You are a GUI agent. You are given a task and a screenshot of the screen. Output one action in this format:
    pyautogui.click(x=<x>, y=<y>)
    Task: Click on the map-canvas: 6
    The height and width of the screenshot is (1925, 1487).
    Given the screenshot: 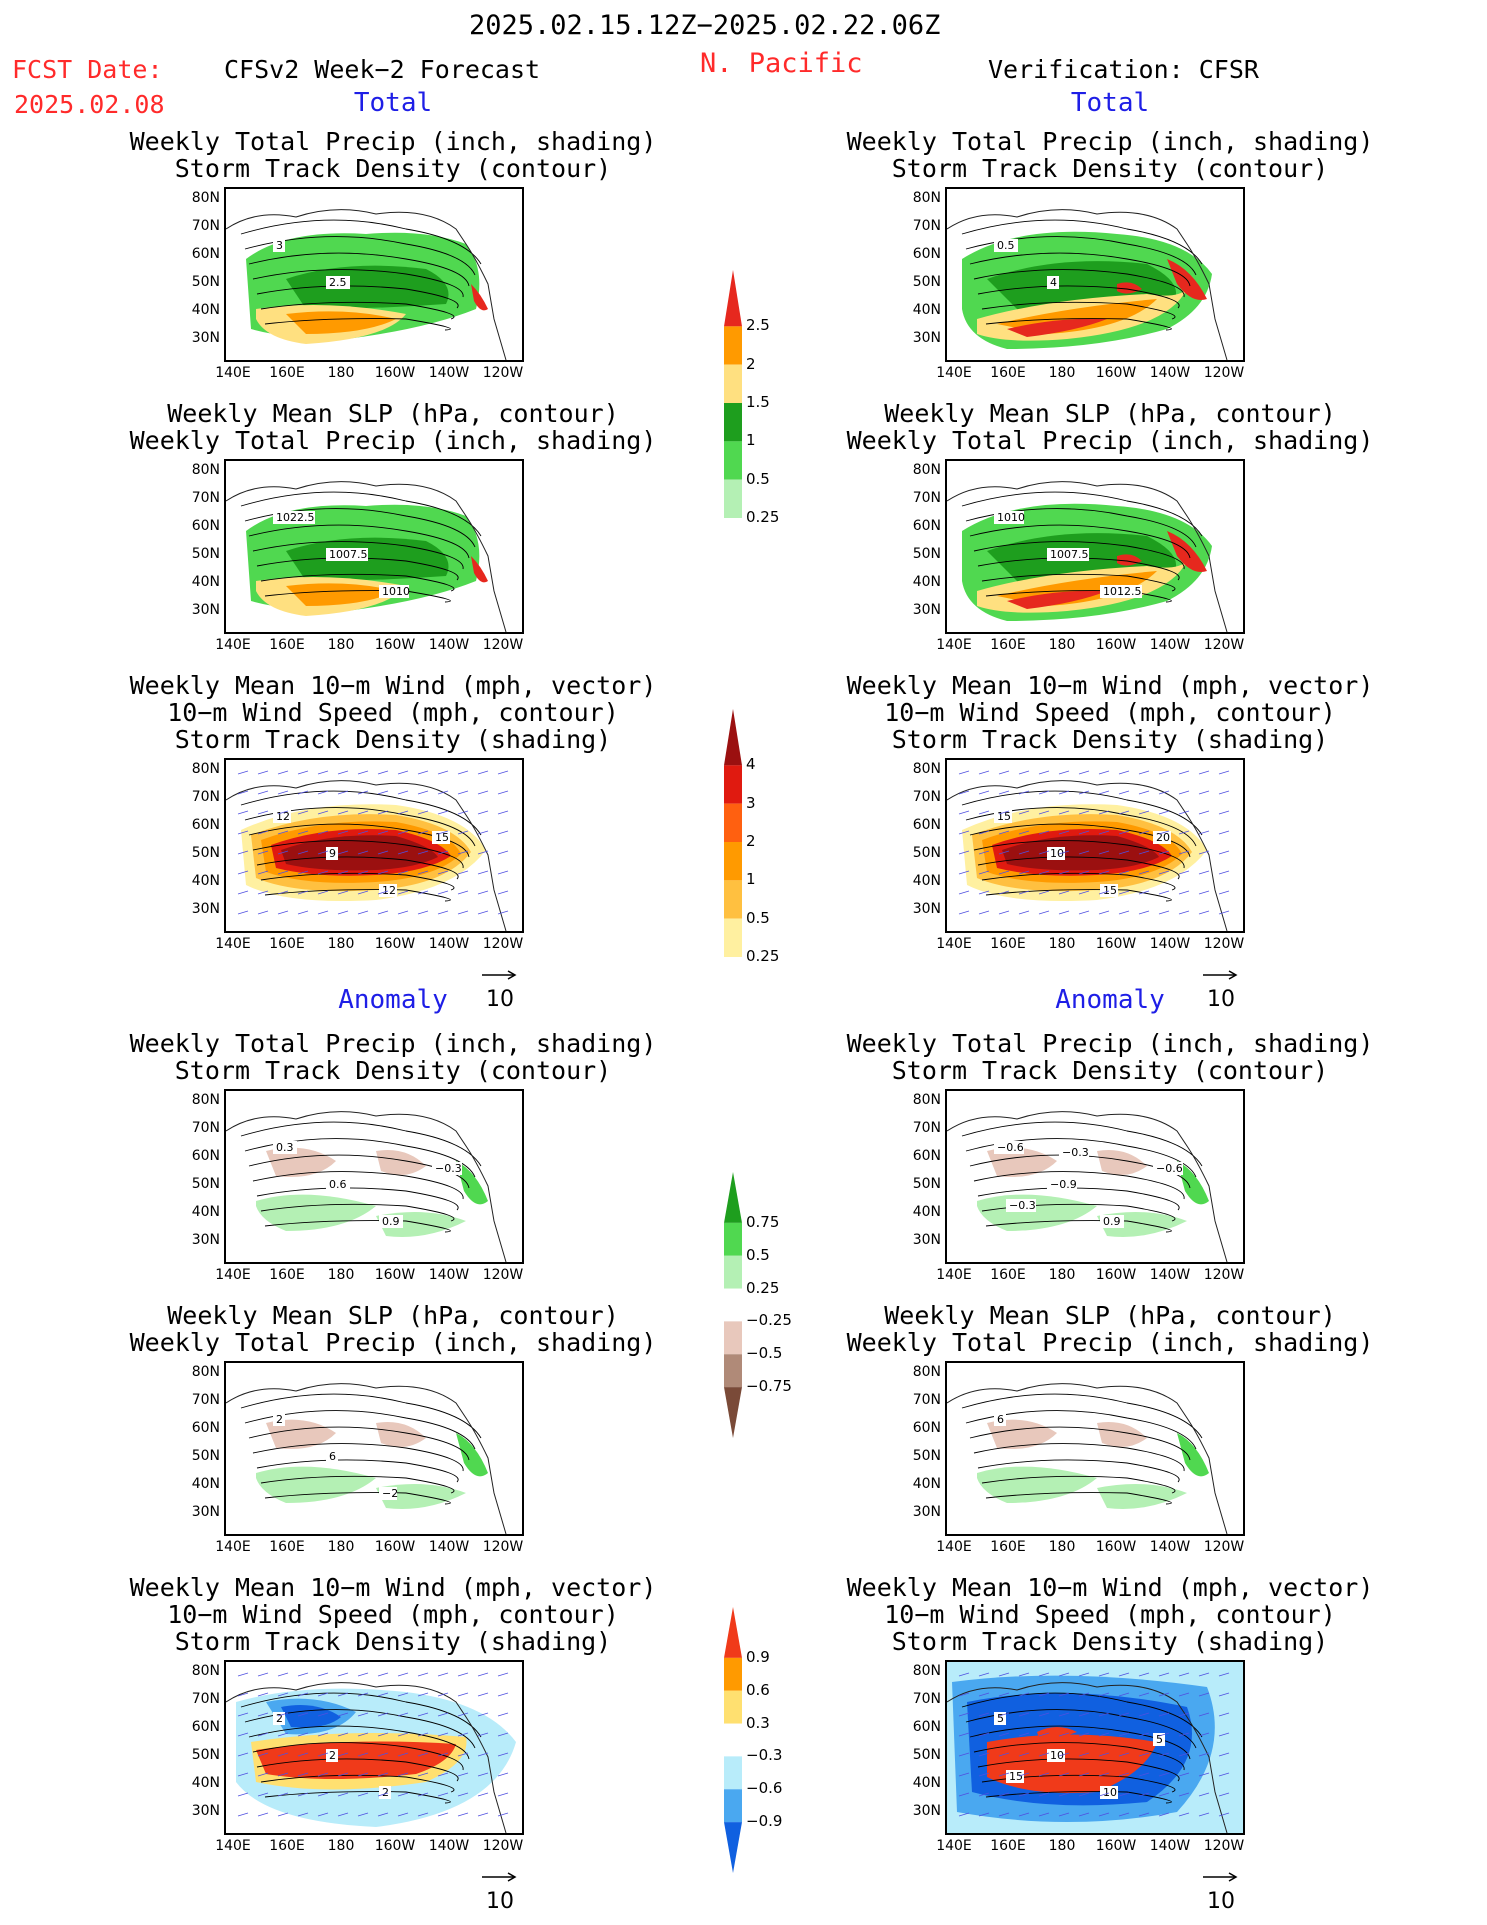 What is the action you would take?
    pyautogui.click(x=1087, y=1458)
    